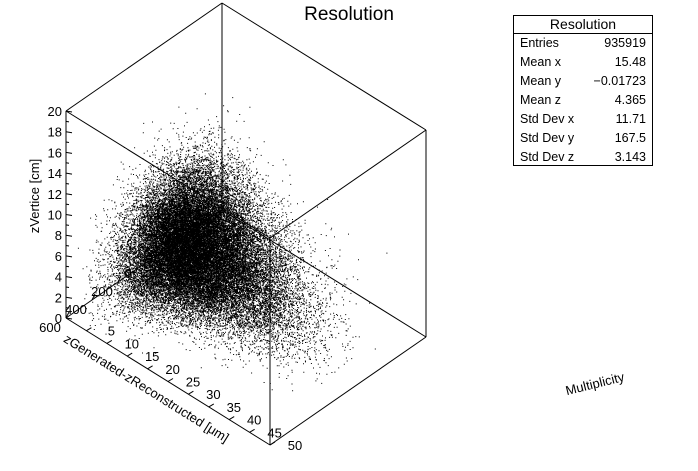 Image resolution: width=698 pixels, height=471 pixels. Describe the element at coordinates (583, 100) in the screenshot. I see `stats-row-mean-z: Mean z 4.365` at that location.